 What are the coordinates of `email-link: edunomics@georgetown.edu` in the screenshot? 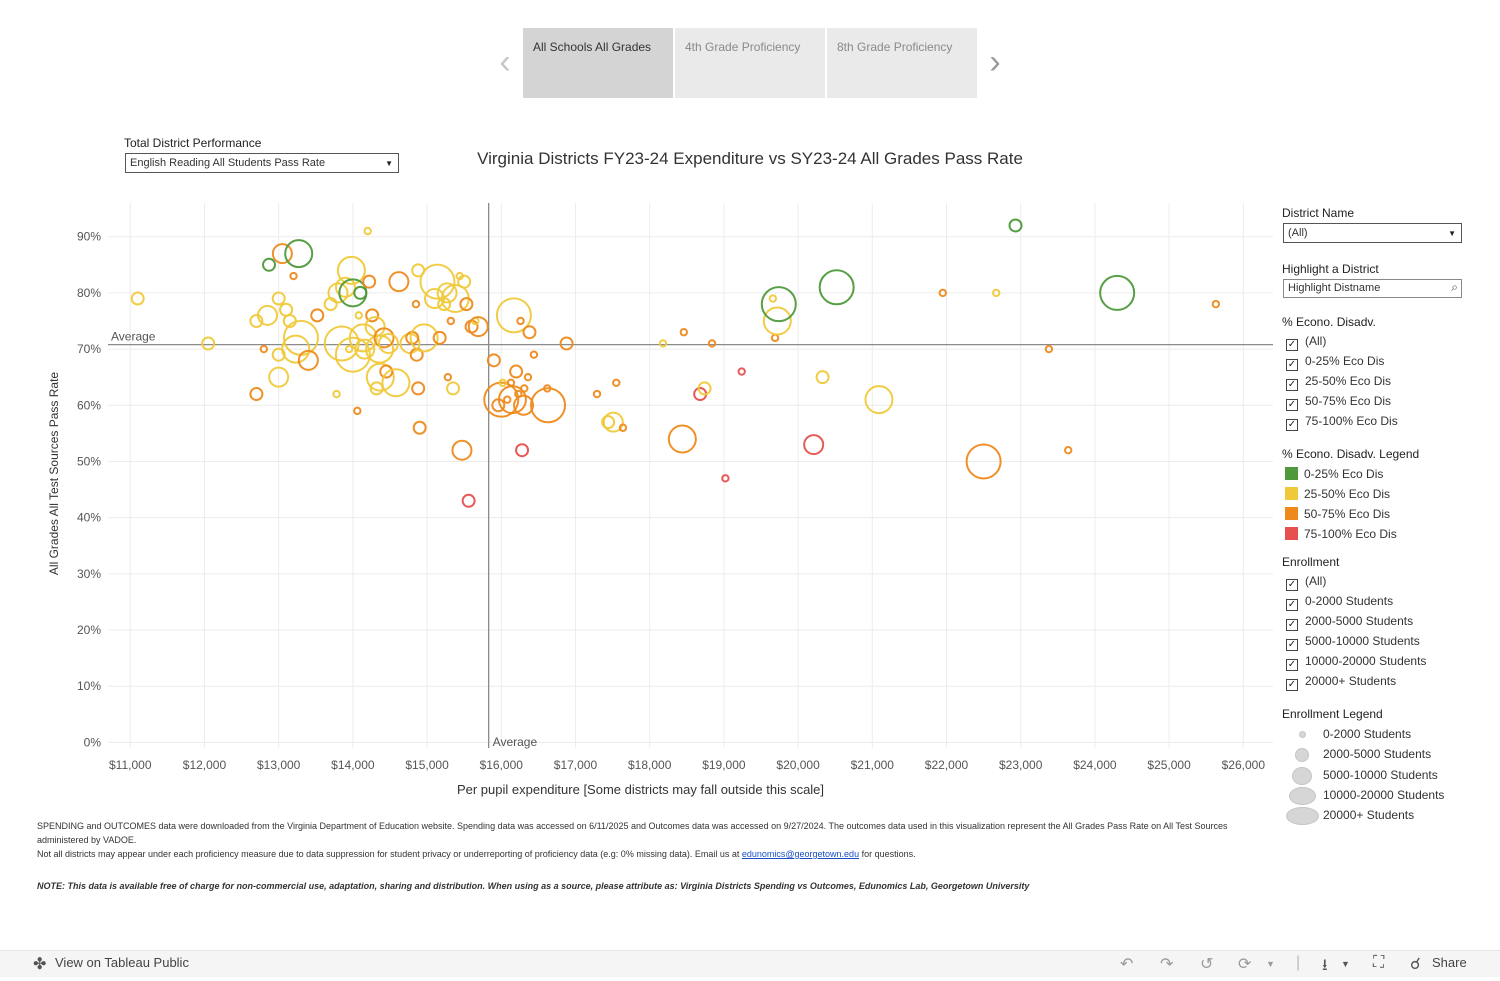 It's located at (800, 854).